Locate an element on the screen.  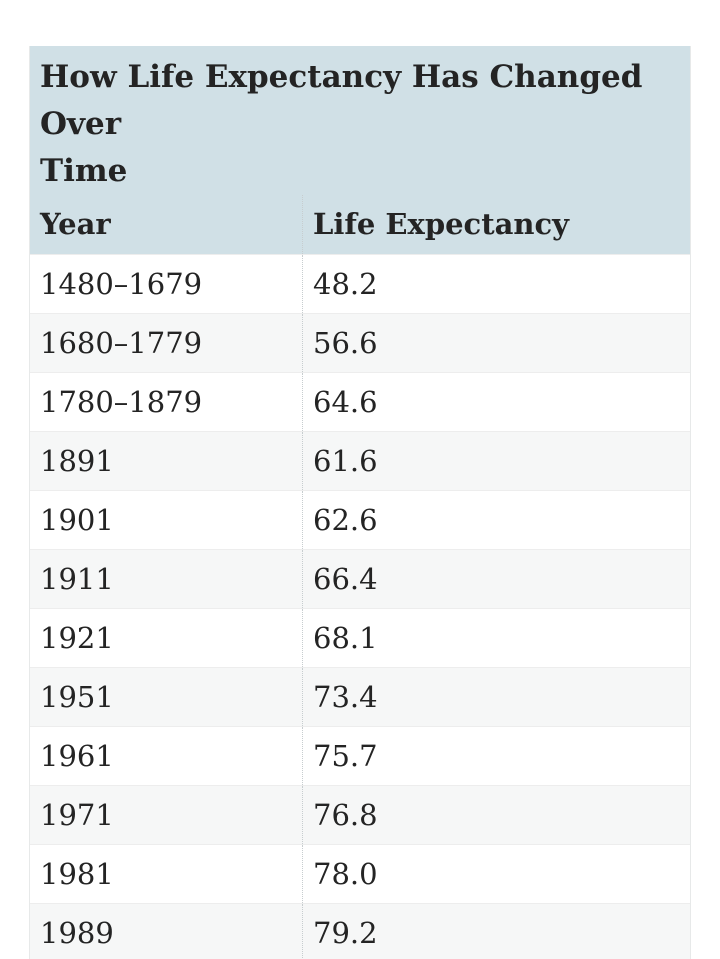
table-row: 1901 62.6 is located at coordinates (360, 519).